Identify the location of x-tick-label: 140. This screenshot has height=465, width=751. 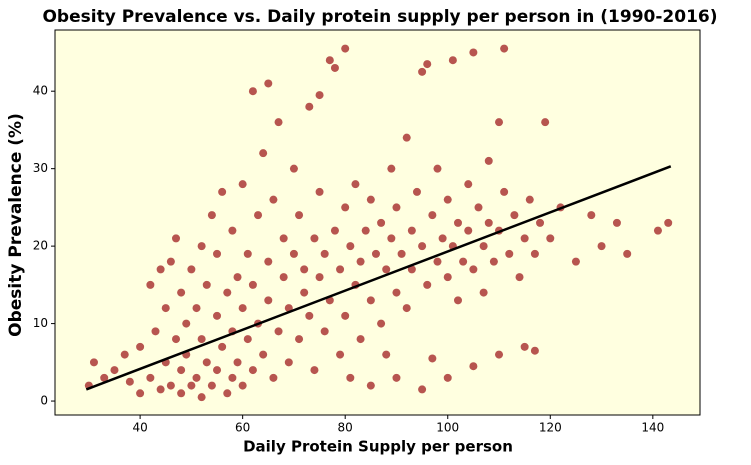
(652, 428).